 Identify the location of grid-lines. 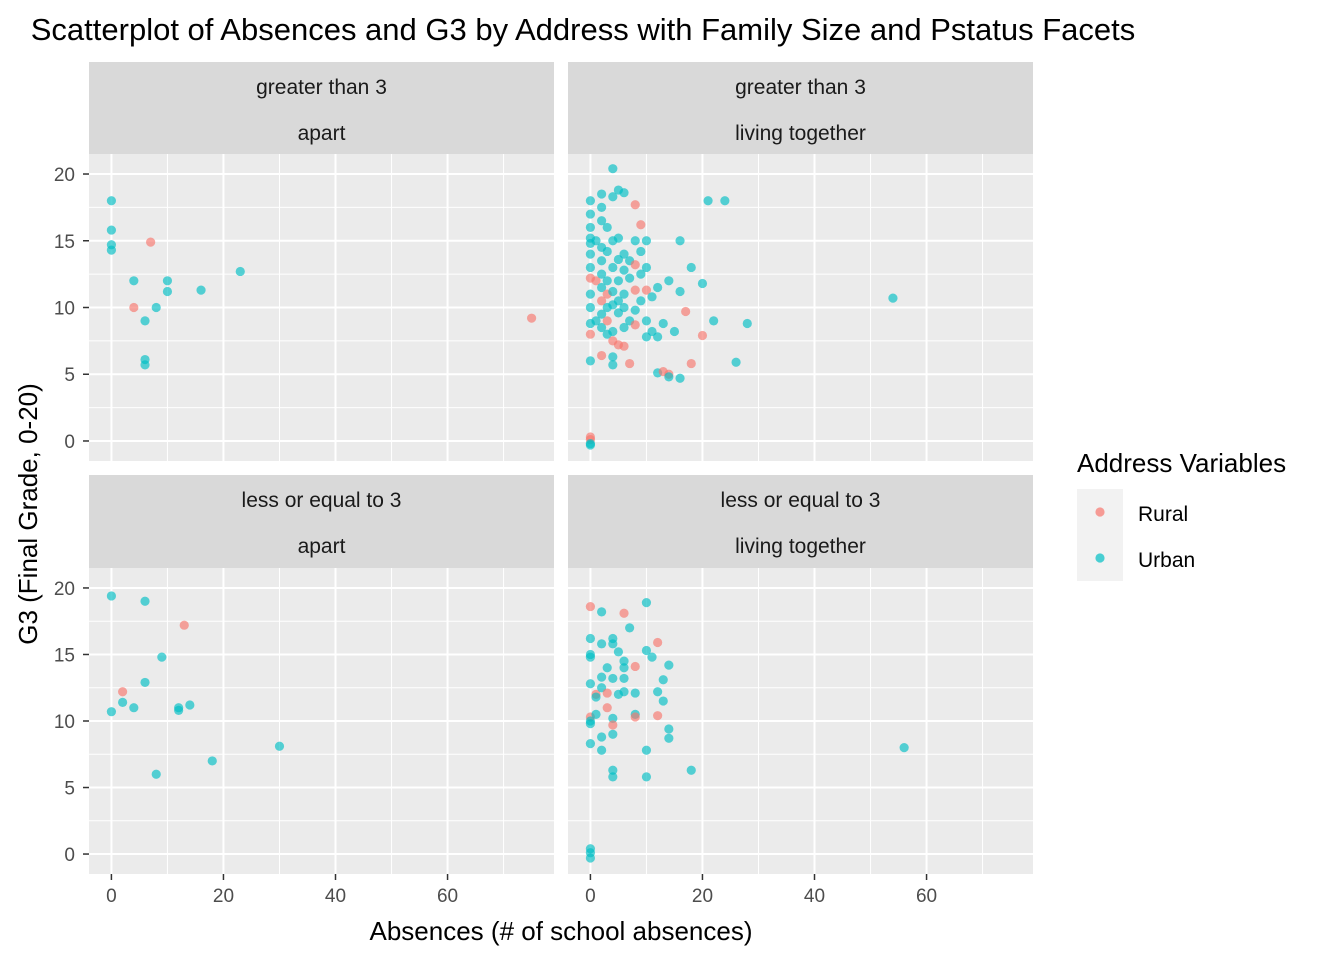
(321, 307).